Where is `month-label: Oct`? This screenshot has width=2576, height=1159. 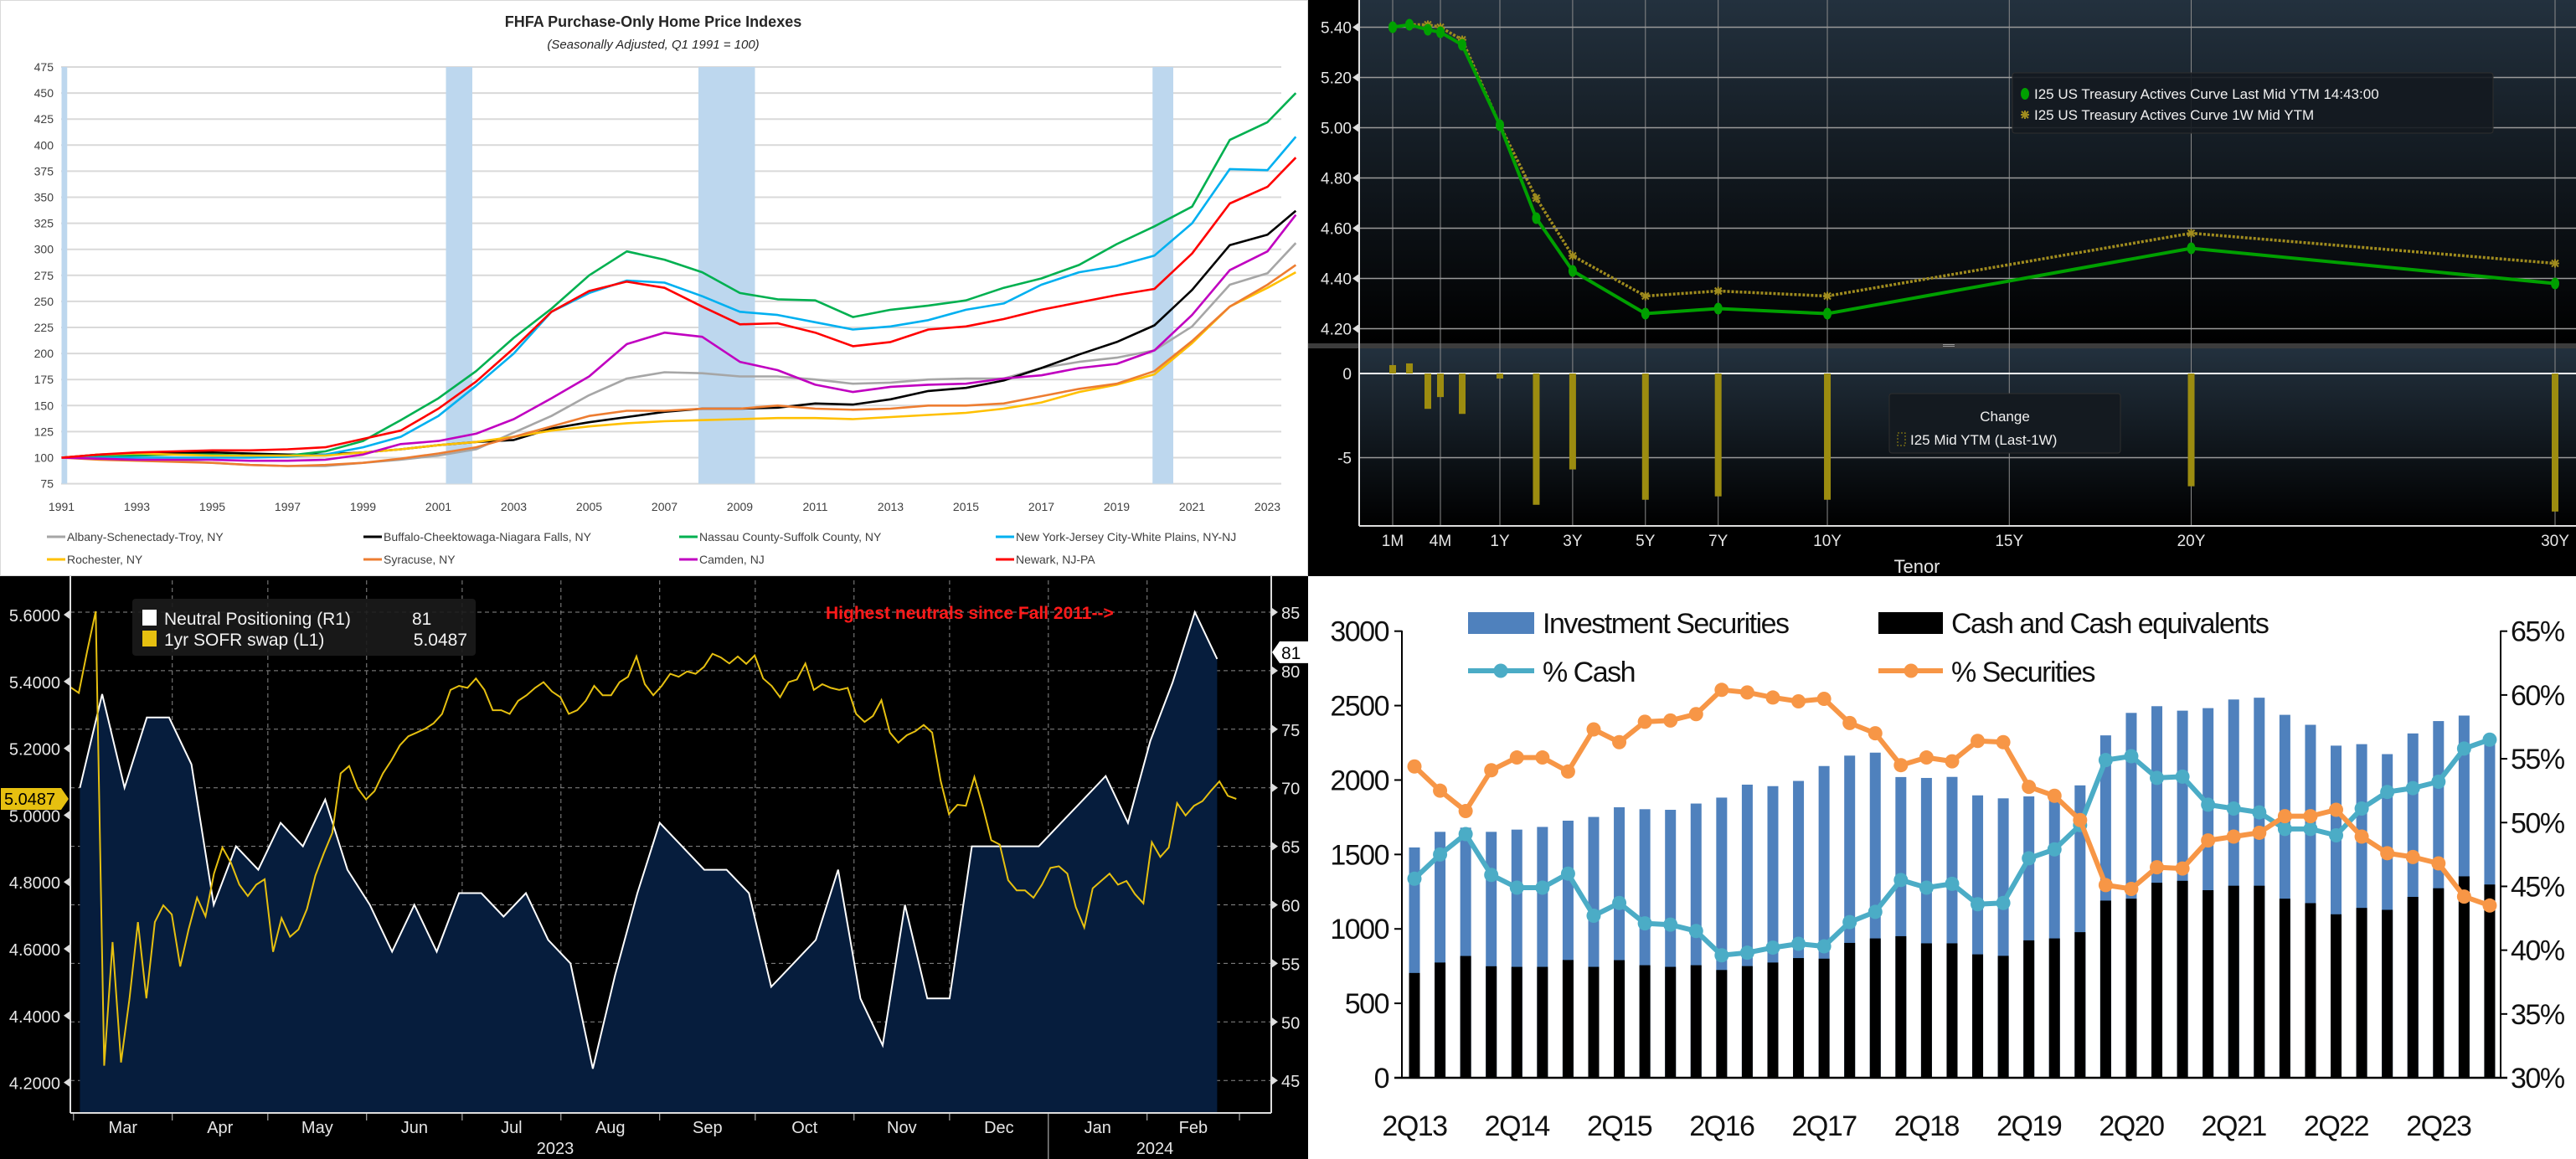 month-label: Oct is located at coordinates (804, 1128).